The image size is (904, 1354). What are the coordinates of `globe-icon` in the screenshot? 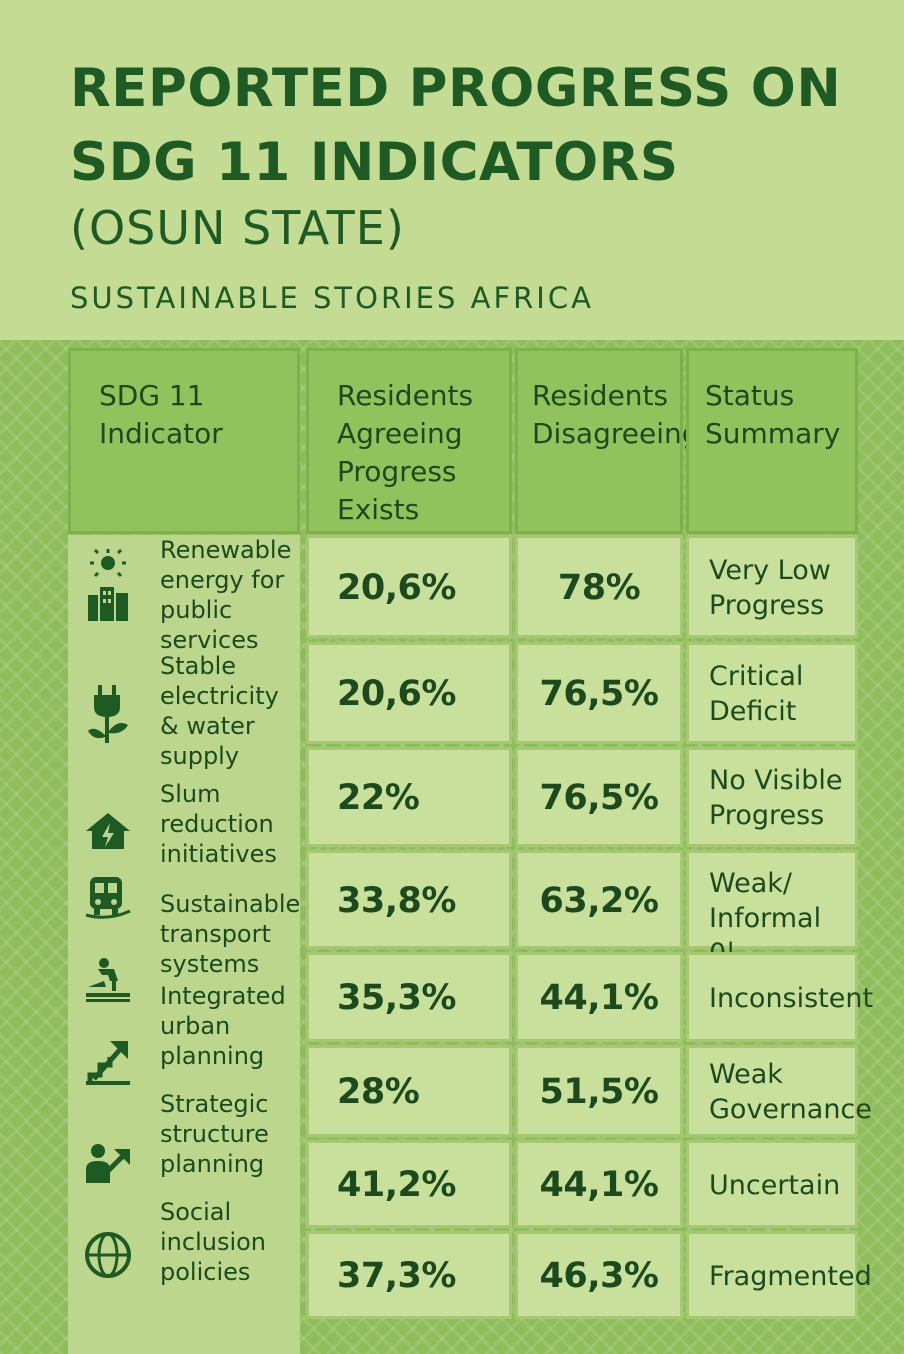 It's located at (108, 1258).